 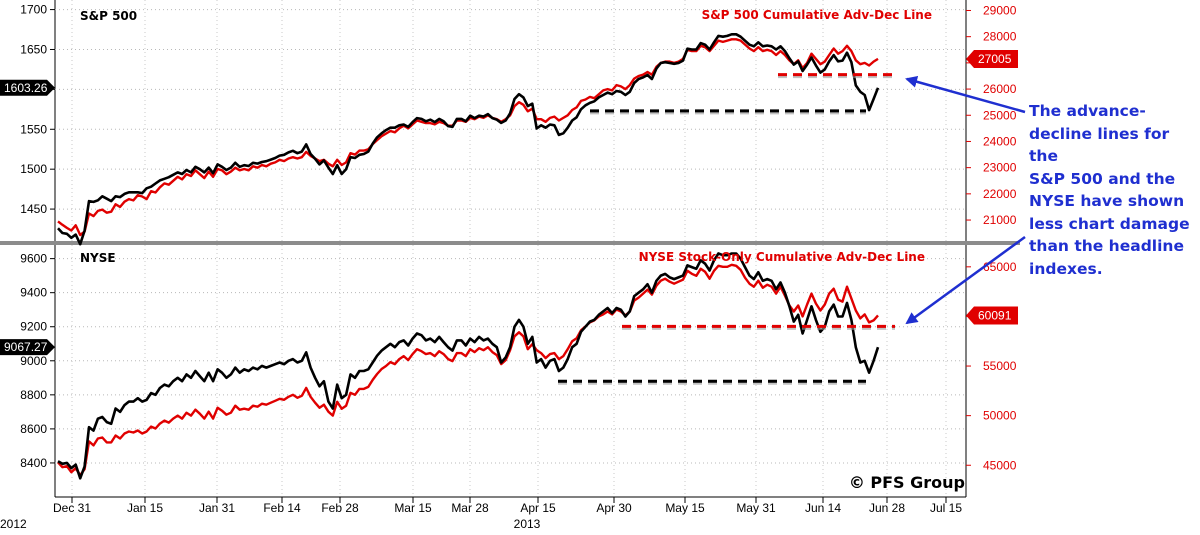 I want to click on bot-right-tick-label: 50000, so click(x=1000, y=416).